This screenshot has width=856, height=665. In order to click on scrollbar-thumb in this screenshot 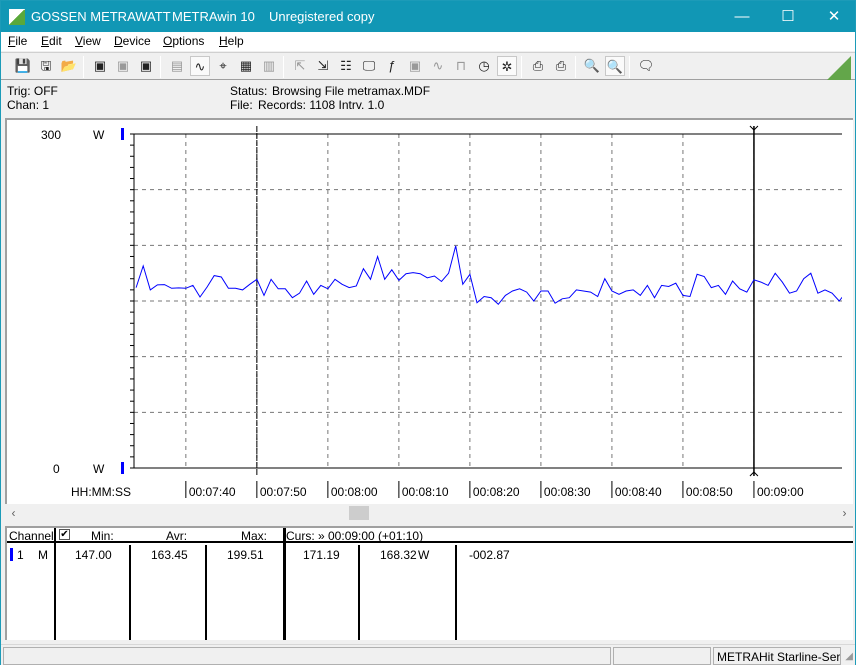, I will do `click(359, 513)`.